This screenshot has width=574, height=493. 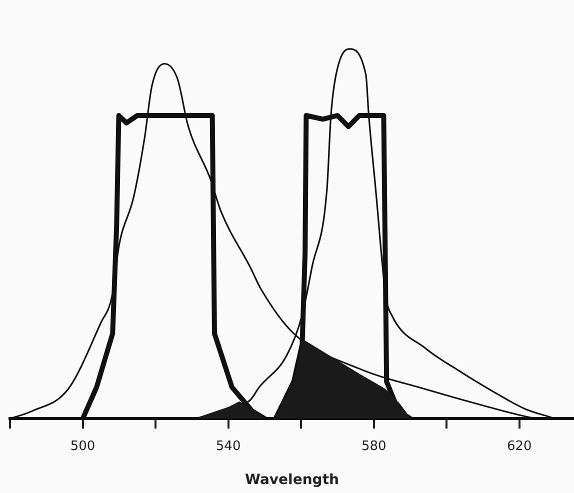 I want to click on x-axis-title: Wavelength, so click(x=292, y=480).